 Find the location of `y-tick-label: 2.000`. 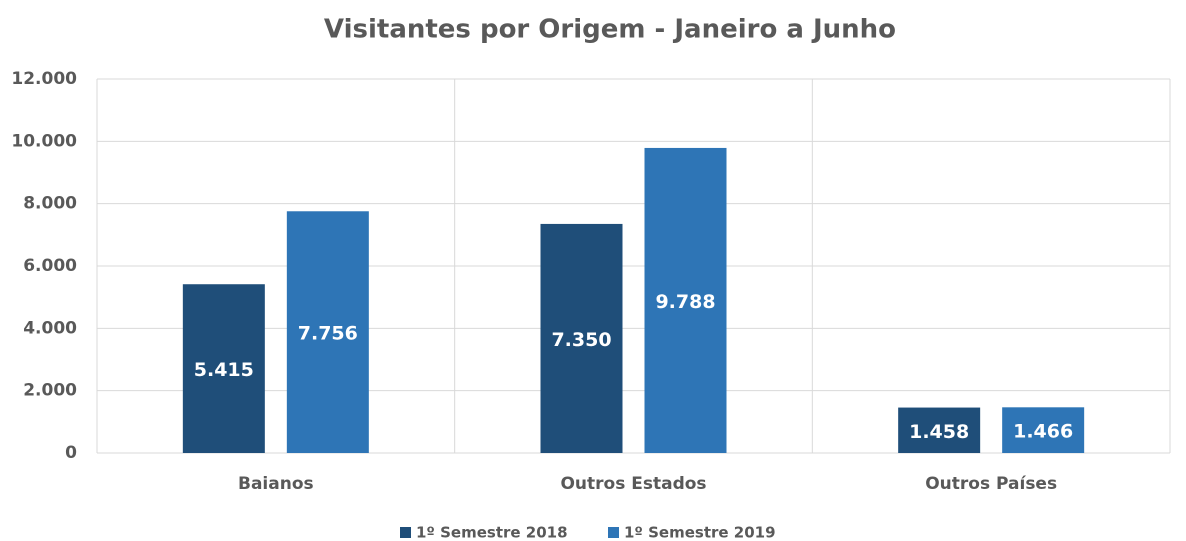

y-tick-label: 2.000 is located at coordinates (50, 391).